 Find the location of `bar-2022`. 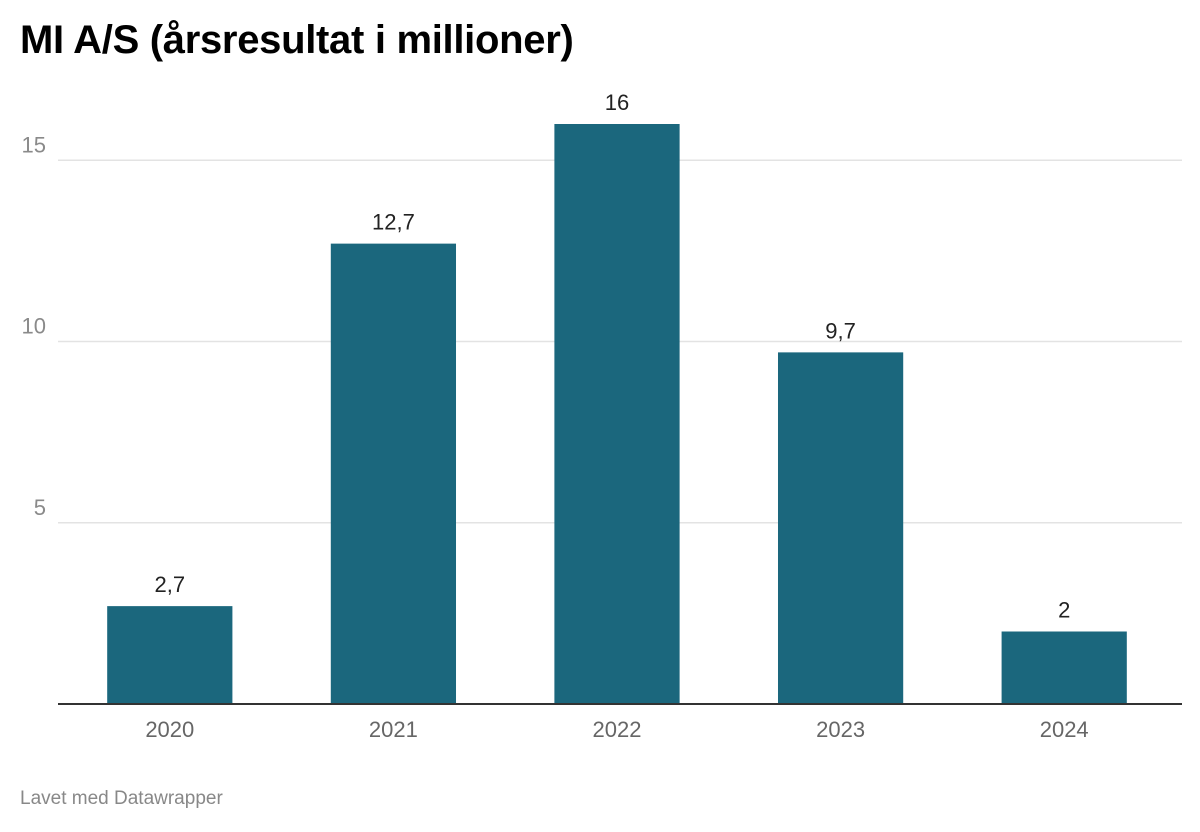

bar-2022 is located at coordinates (617, 414).